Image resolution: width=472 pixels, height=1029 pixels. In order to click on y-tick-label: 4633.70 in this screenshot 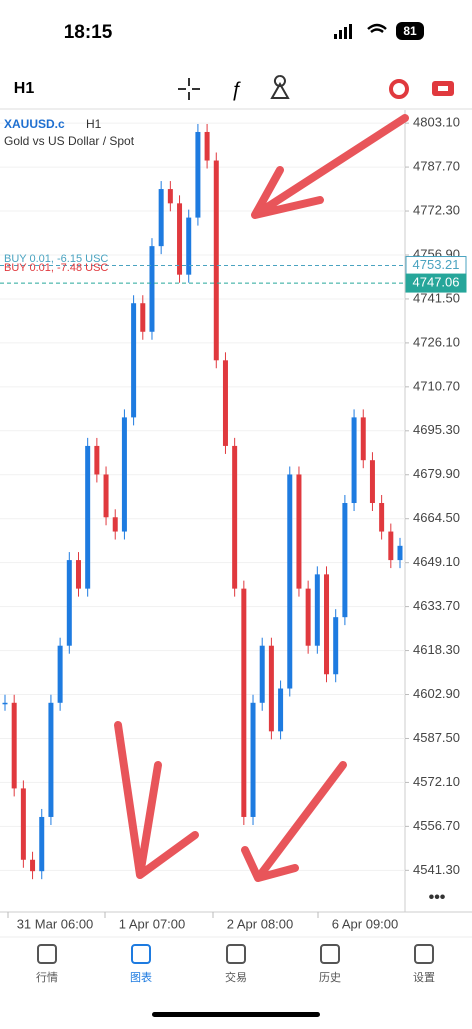, I will do `click(436, 605)`.